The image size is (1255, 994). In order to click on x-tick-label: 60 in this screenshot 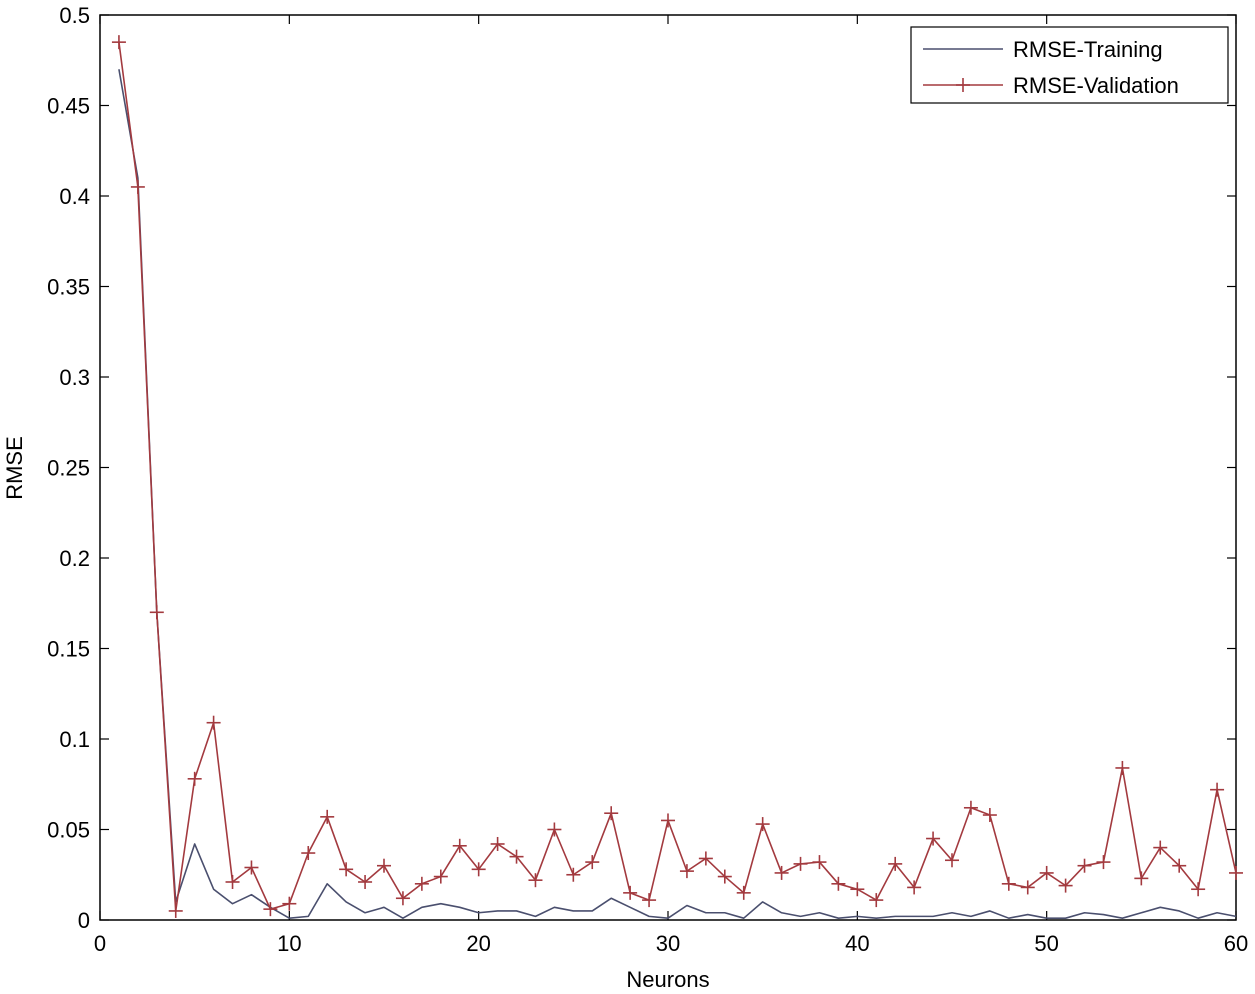, I will do `click(1236, 943)`.